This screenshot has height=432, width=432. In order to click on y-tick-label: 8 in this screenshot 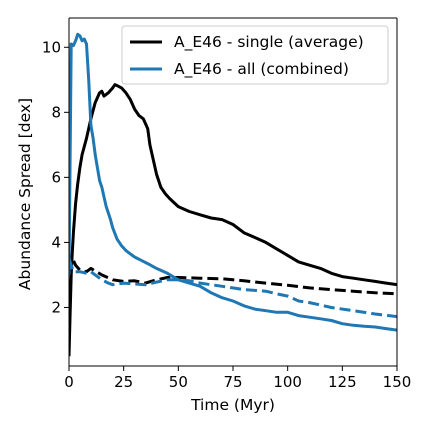, I will do `click(56, 112)`.